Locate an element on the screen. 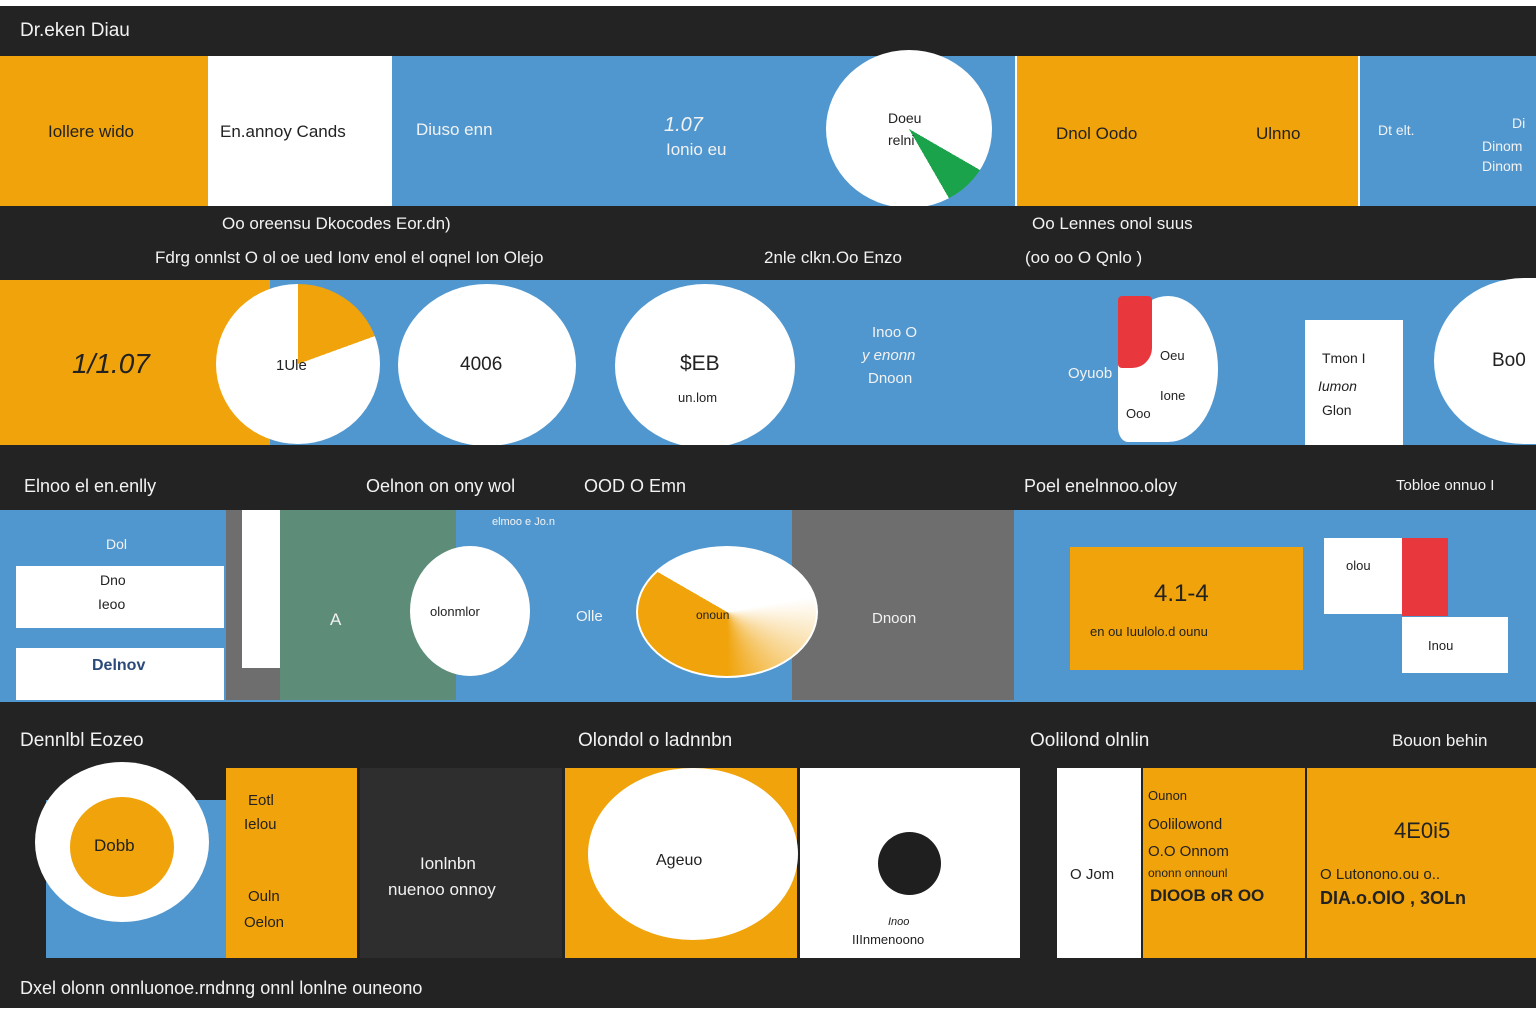 Image resolution: width=1536 pixels, height=1024 pixels. section-label: Tobloe onnuo I is located at coordinates (1445, 485).